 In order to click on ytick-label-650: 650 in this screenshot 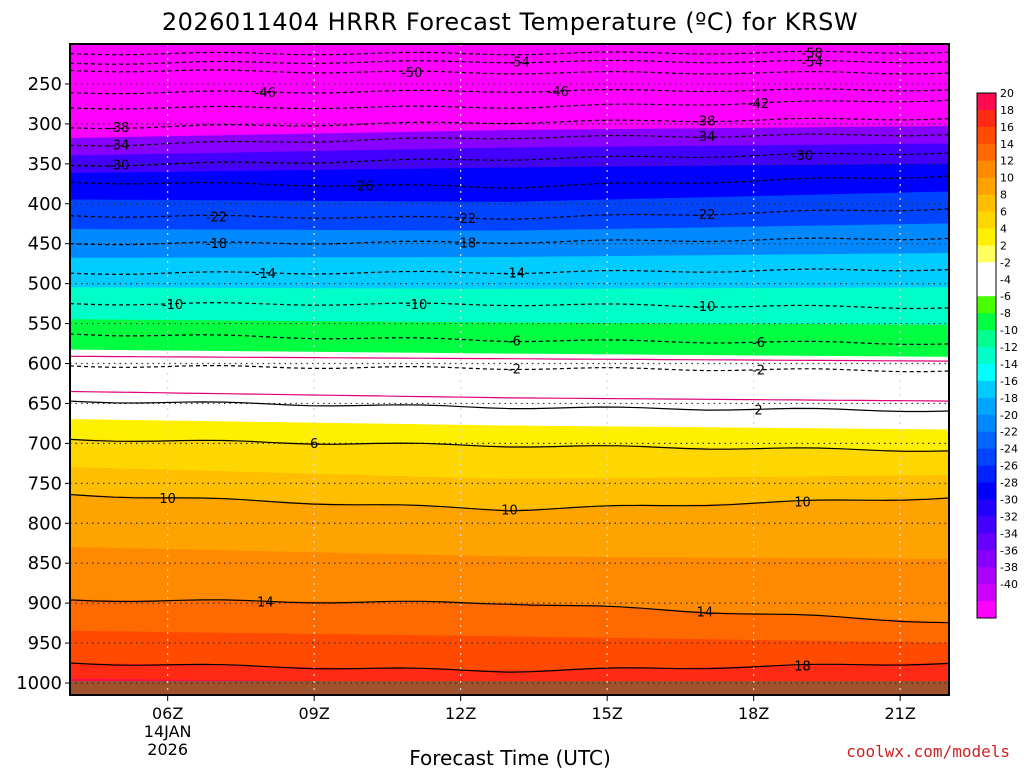, I will do `click(45, 403)`.